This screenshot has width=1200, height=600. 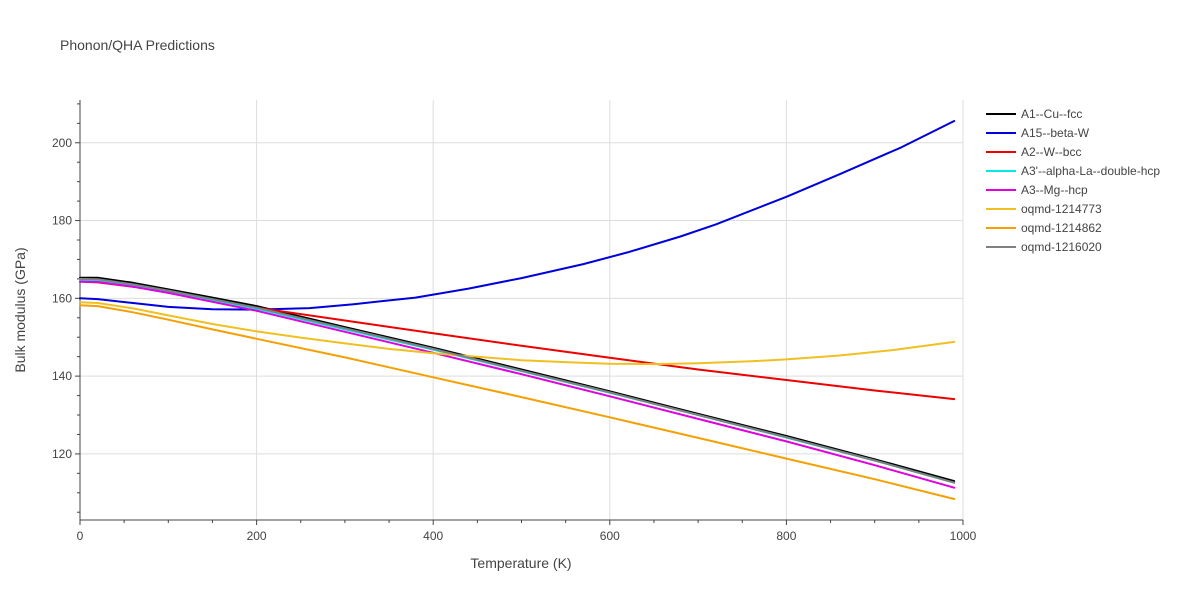 I want to click on x-tick-label: 400, so click(x=433, y=536).